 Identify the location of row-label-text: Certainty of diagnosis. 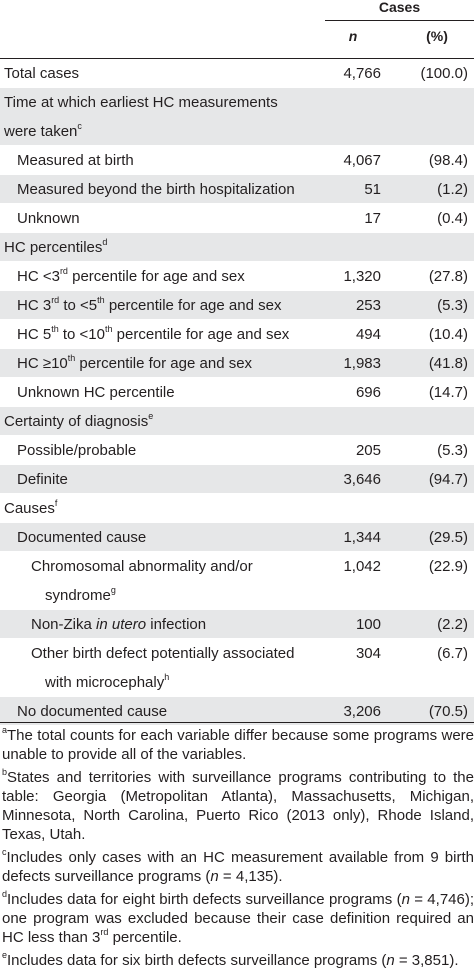
(76, 421).